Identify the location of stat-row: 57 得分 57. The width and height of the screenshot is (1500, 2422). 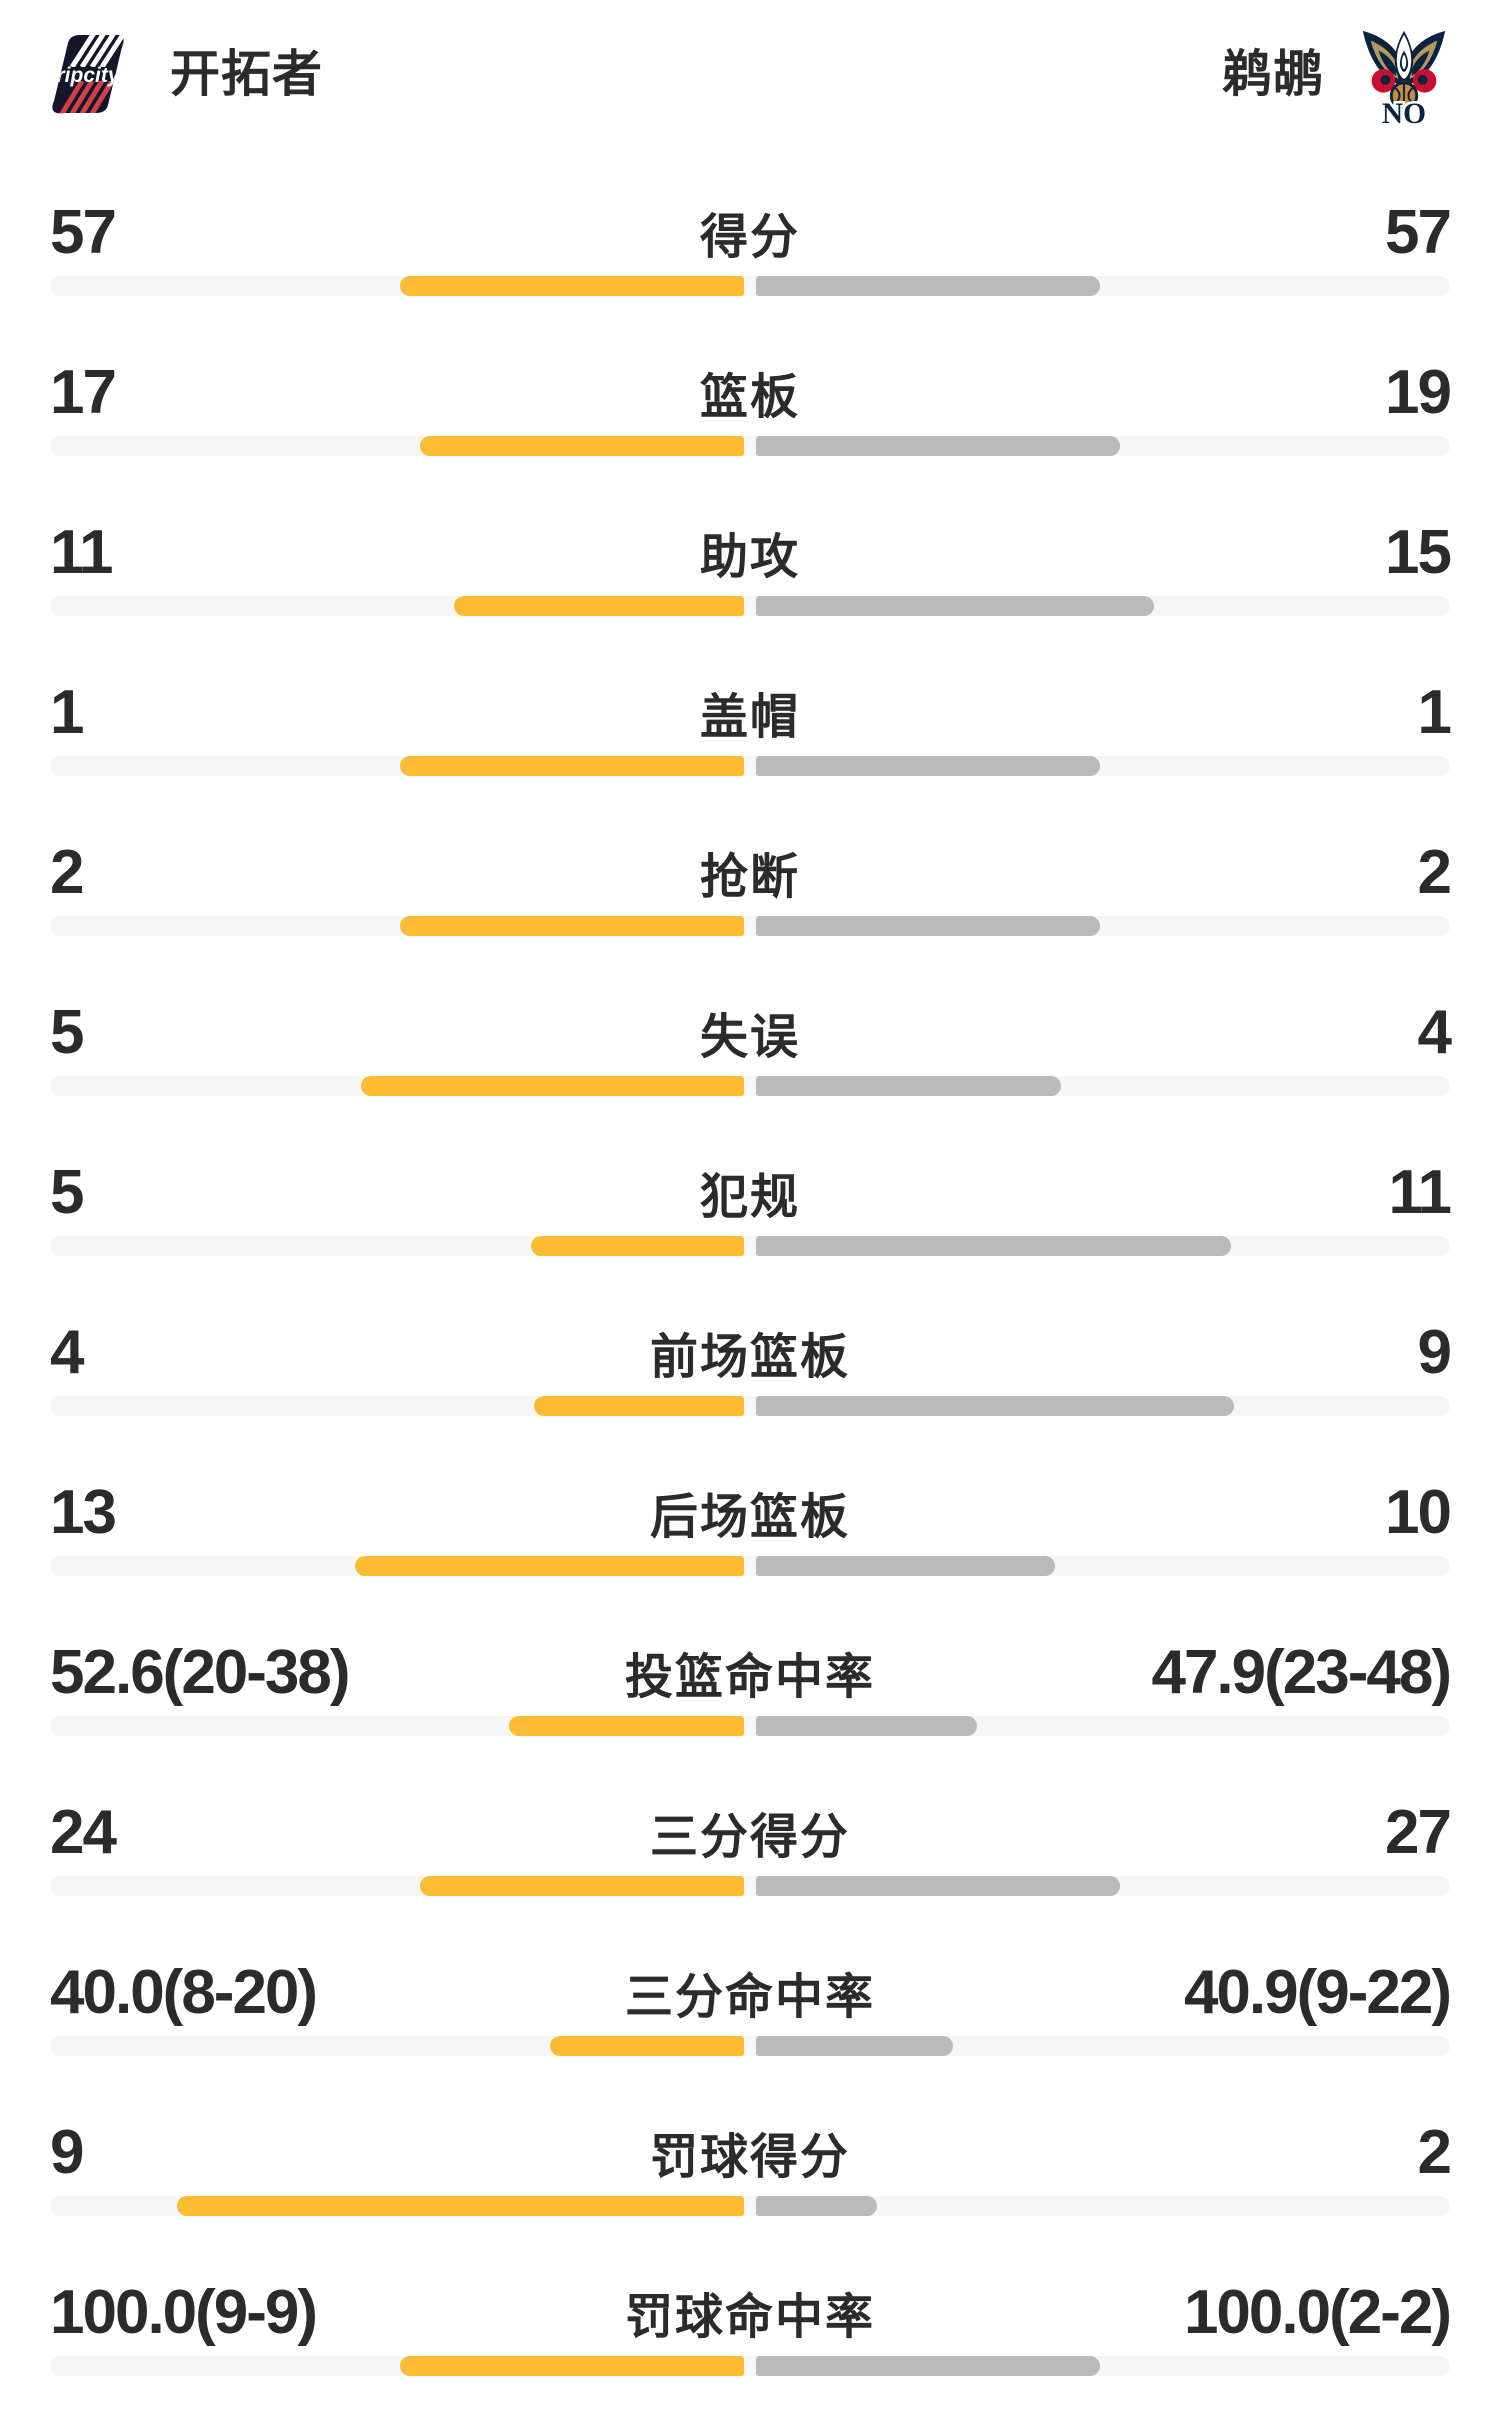
(751, 262).